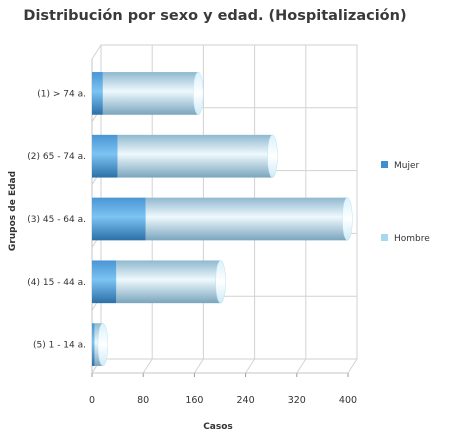 Image resolution: width=450 pixels, height=444 pixels. What do you see at coordinates (405, 202) in the screenshot?
I see `legend: Mujer Hombre` at bounding box center [405, 202].